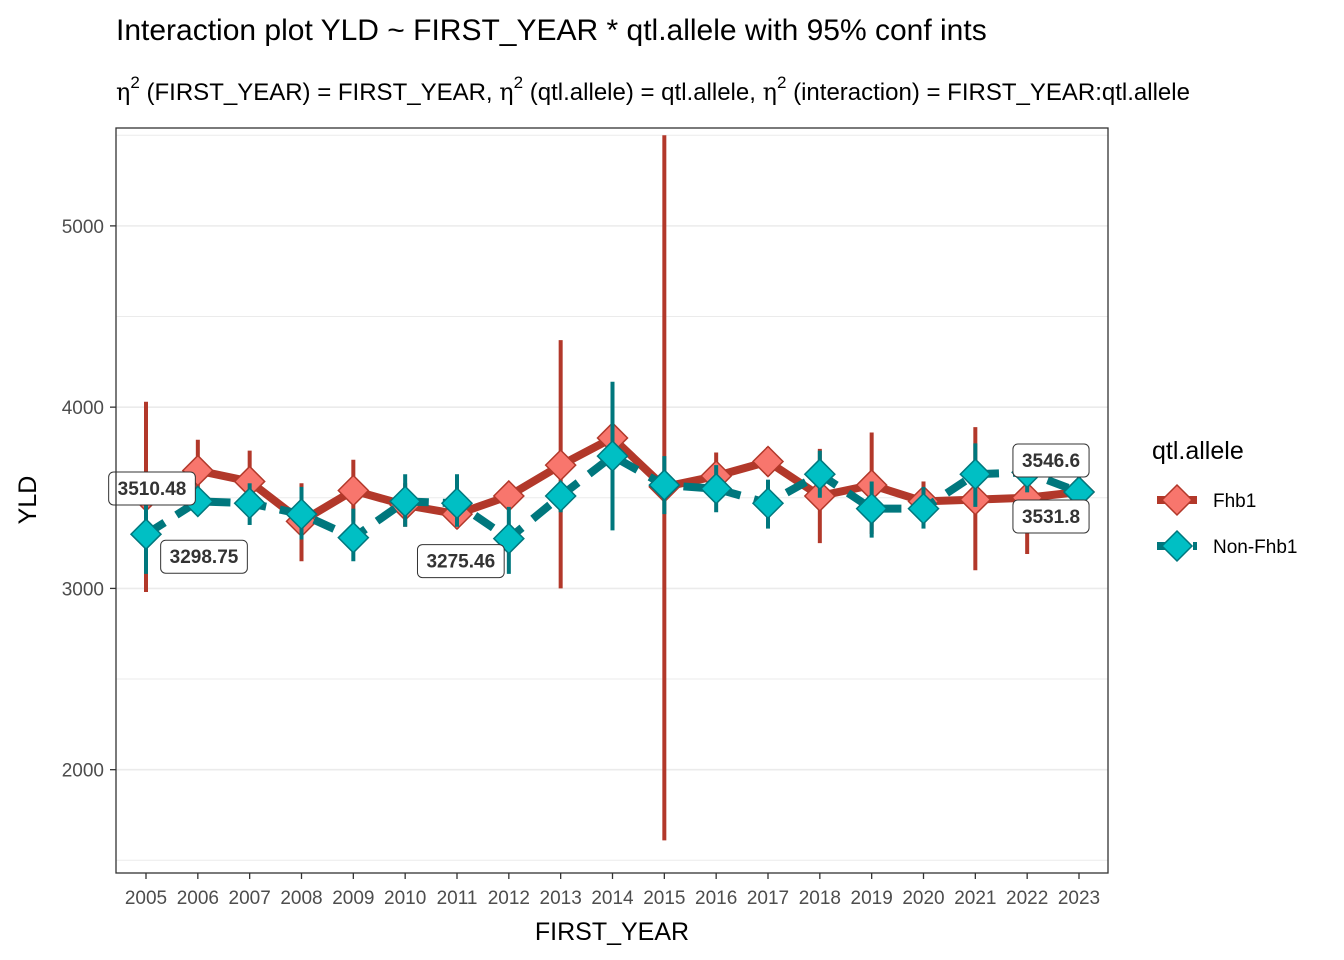 Image resolution: width=1344 pixels, height=960 pixels. What do you see at coordinates (83, 227) in the screenshot?
I see `y-tick-label: 5000` at bounding box center [83, 227].